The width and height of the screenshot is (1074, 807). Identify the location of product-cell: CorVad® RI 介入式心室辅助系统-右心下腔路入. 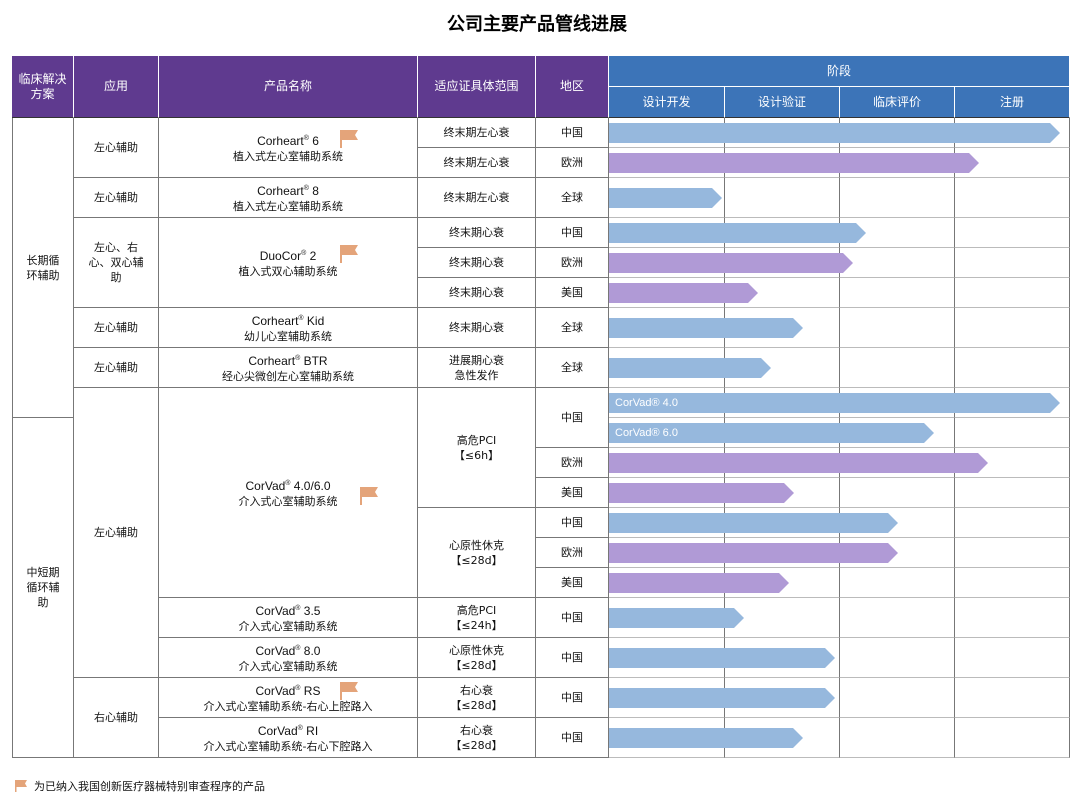
(288, 738).